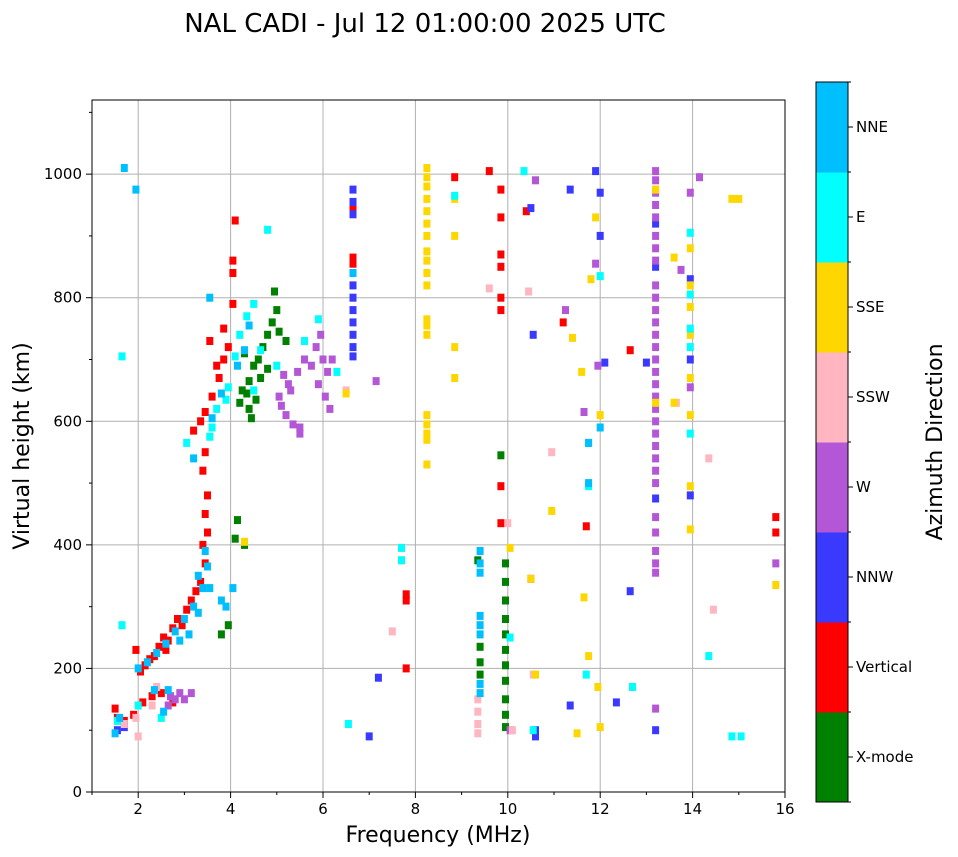 Image resolution: width=958 pixels, height=857 pixels. What do you see at coordinates (67, 298) in the screenshot?
I see `y-tick-label: 800` at bounding box center [67, 298].